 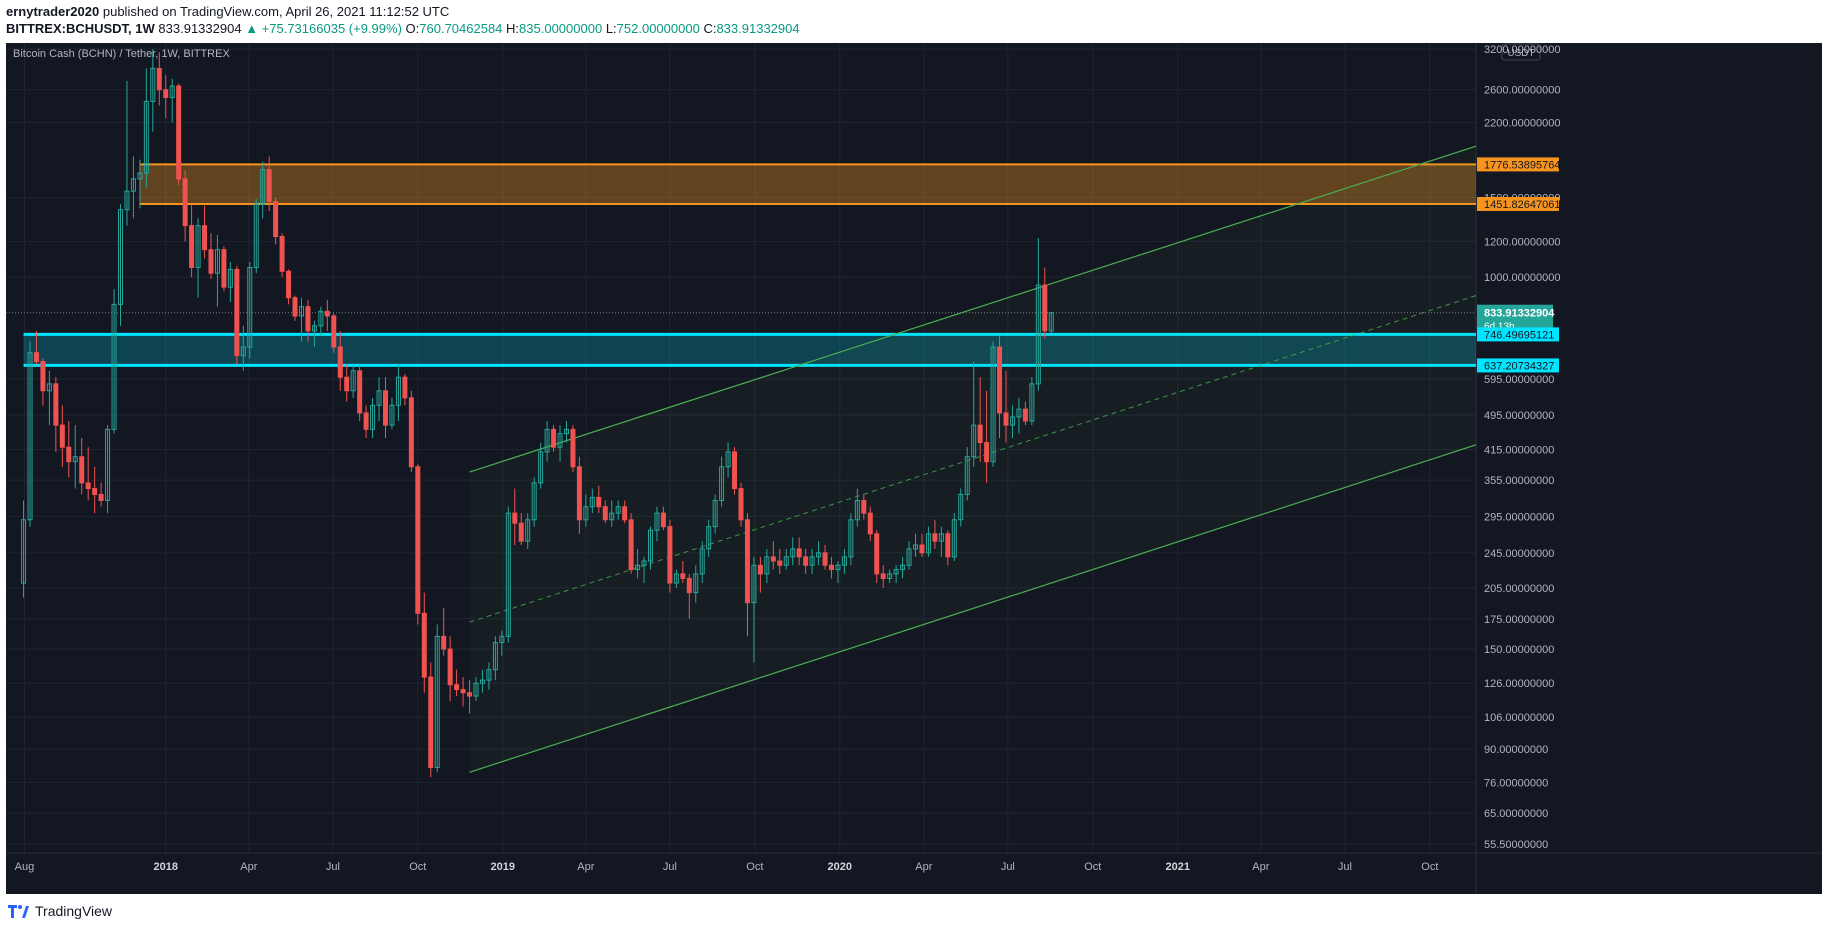 I want to click on high-label: H:, so click(x=513, y=28).